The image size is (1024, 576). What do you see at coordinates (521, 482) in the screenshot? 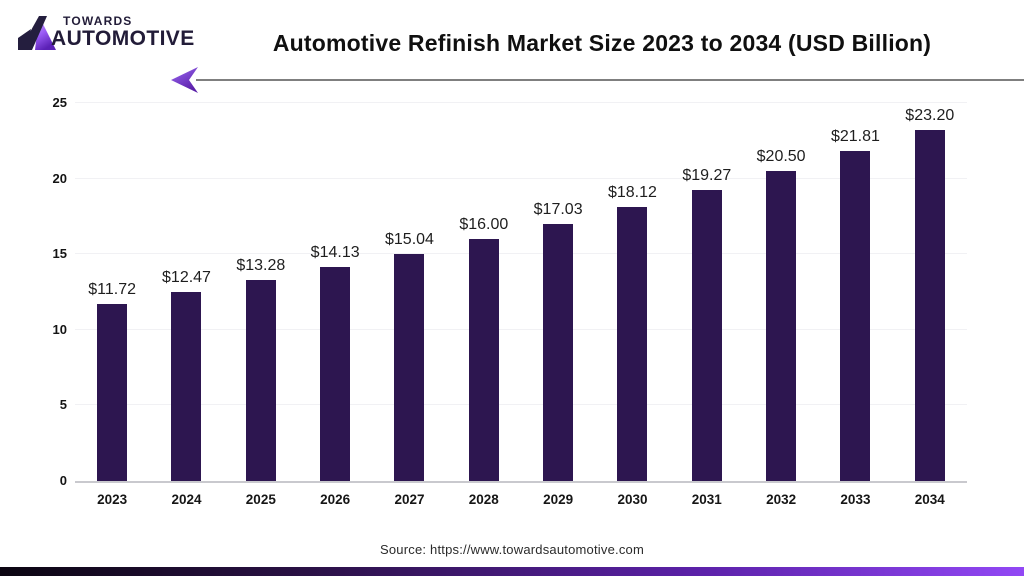
I see `x-axis-line` at bounding box center [521, 482].